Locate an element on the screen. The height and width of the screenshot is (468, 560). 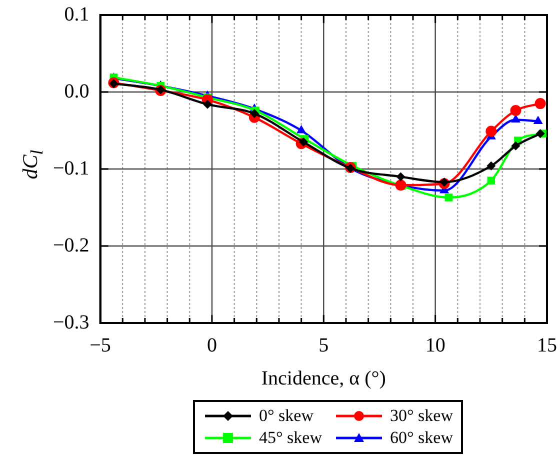
legend-label: 60° skew is located at coordinates (421, 438).